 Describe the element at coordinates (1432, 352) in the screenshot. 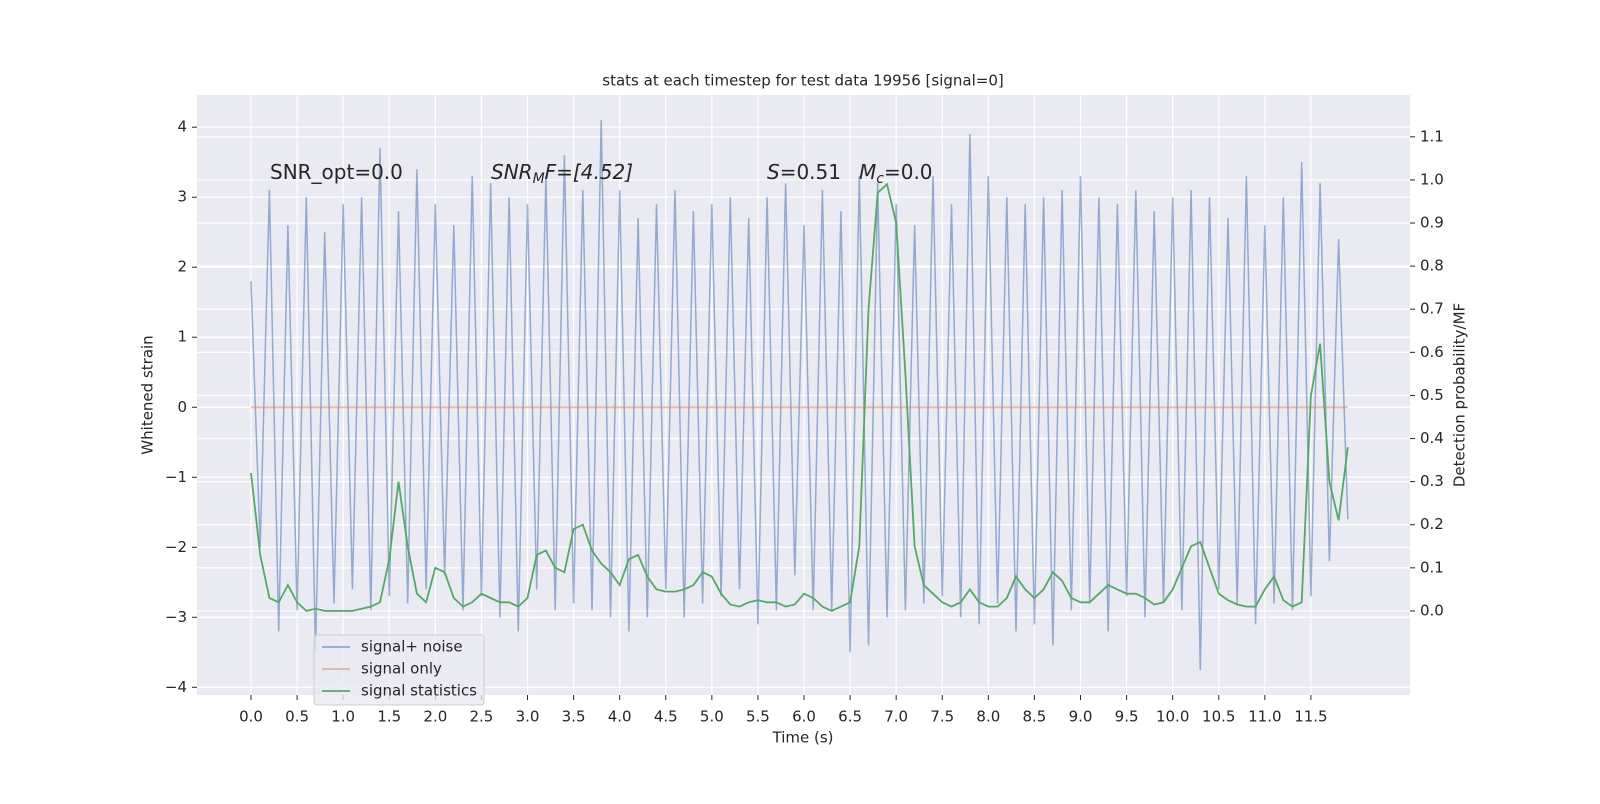

I see `y2-tick-label: 0.6` at that location.